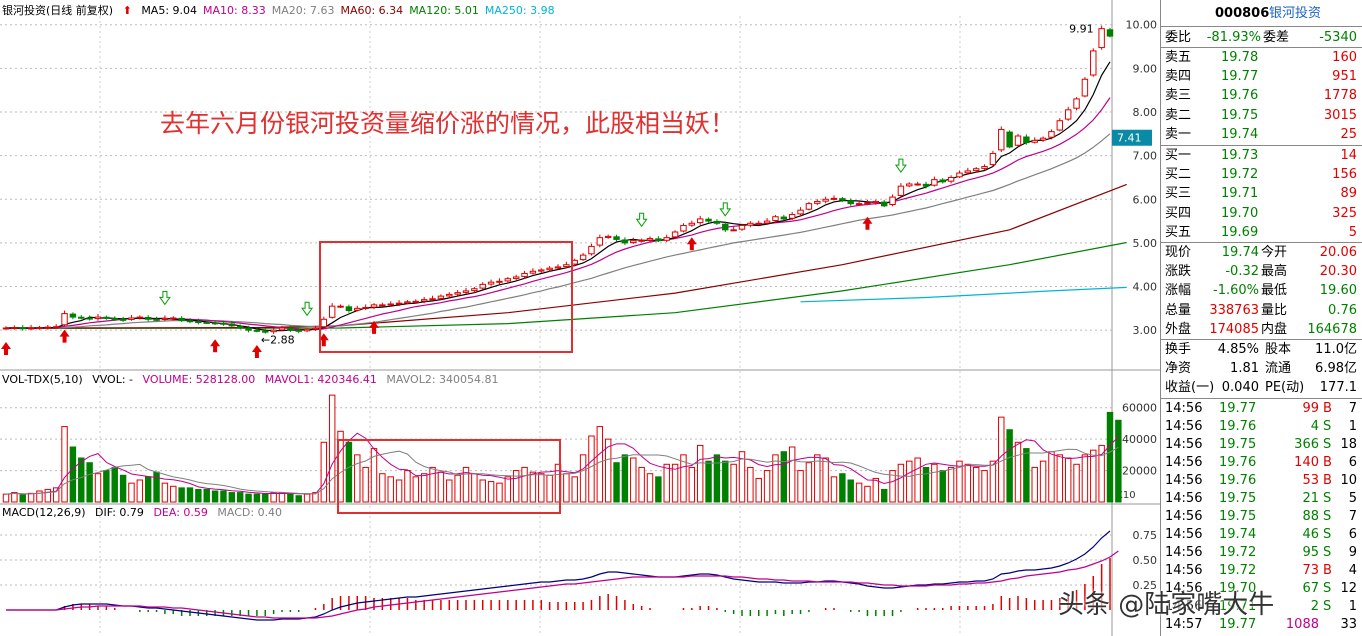 The width and height of the screenshot is (1362, 636). What do you see at coordinates (1261, 76) in the screenshot?
I see `ask-level: 卖四 19.77 951` at bounding box center [1261, 76].